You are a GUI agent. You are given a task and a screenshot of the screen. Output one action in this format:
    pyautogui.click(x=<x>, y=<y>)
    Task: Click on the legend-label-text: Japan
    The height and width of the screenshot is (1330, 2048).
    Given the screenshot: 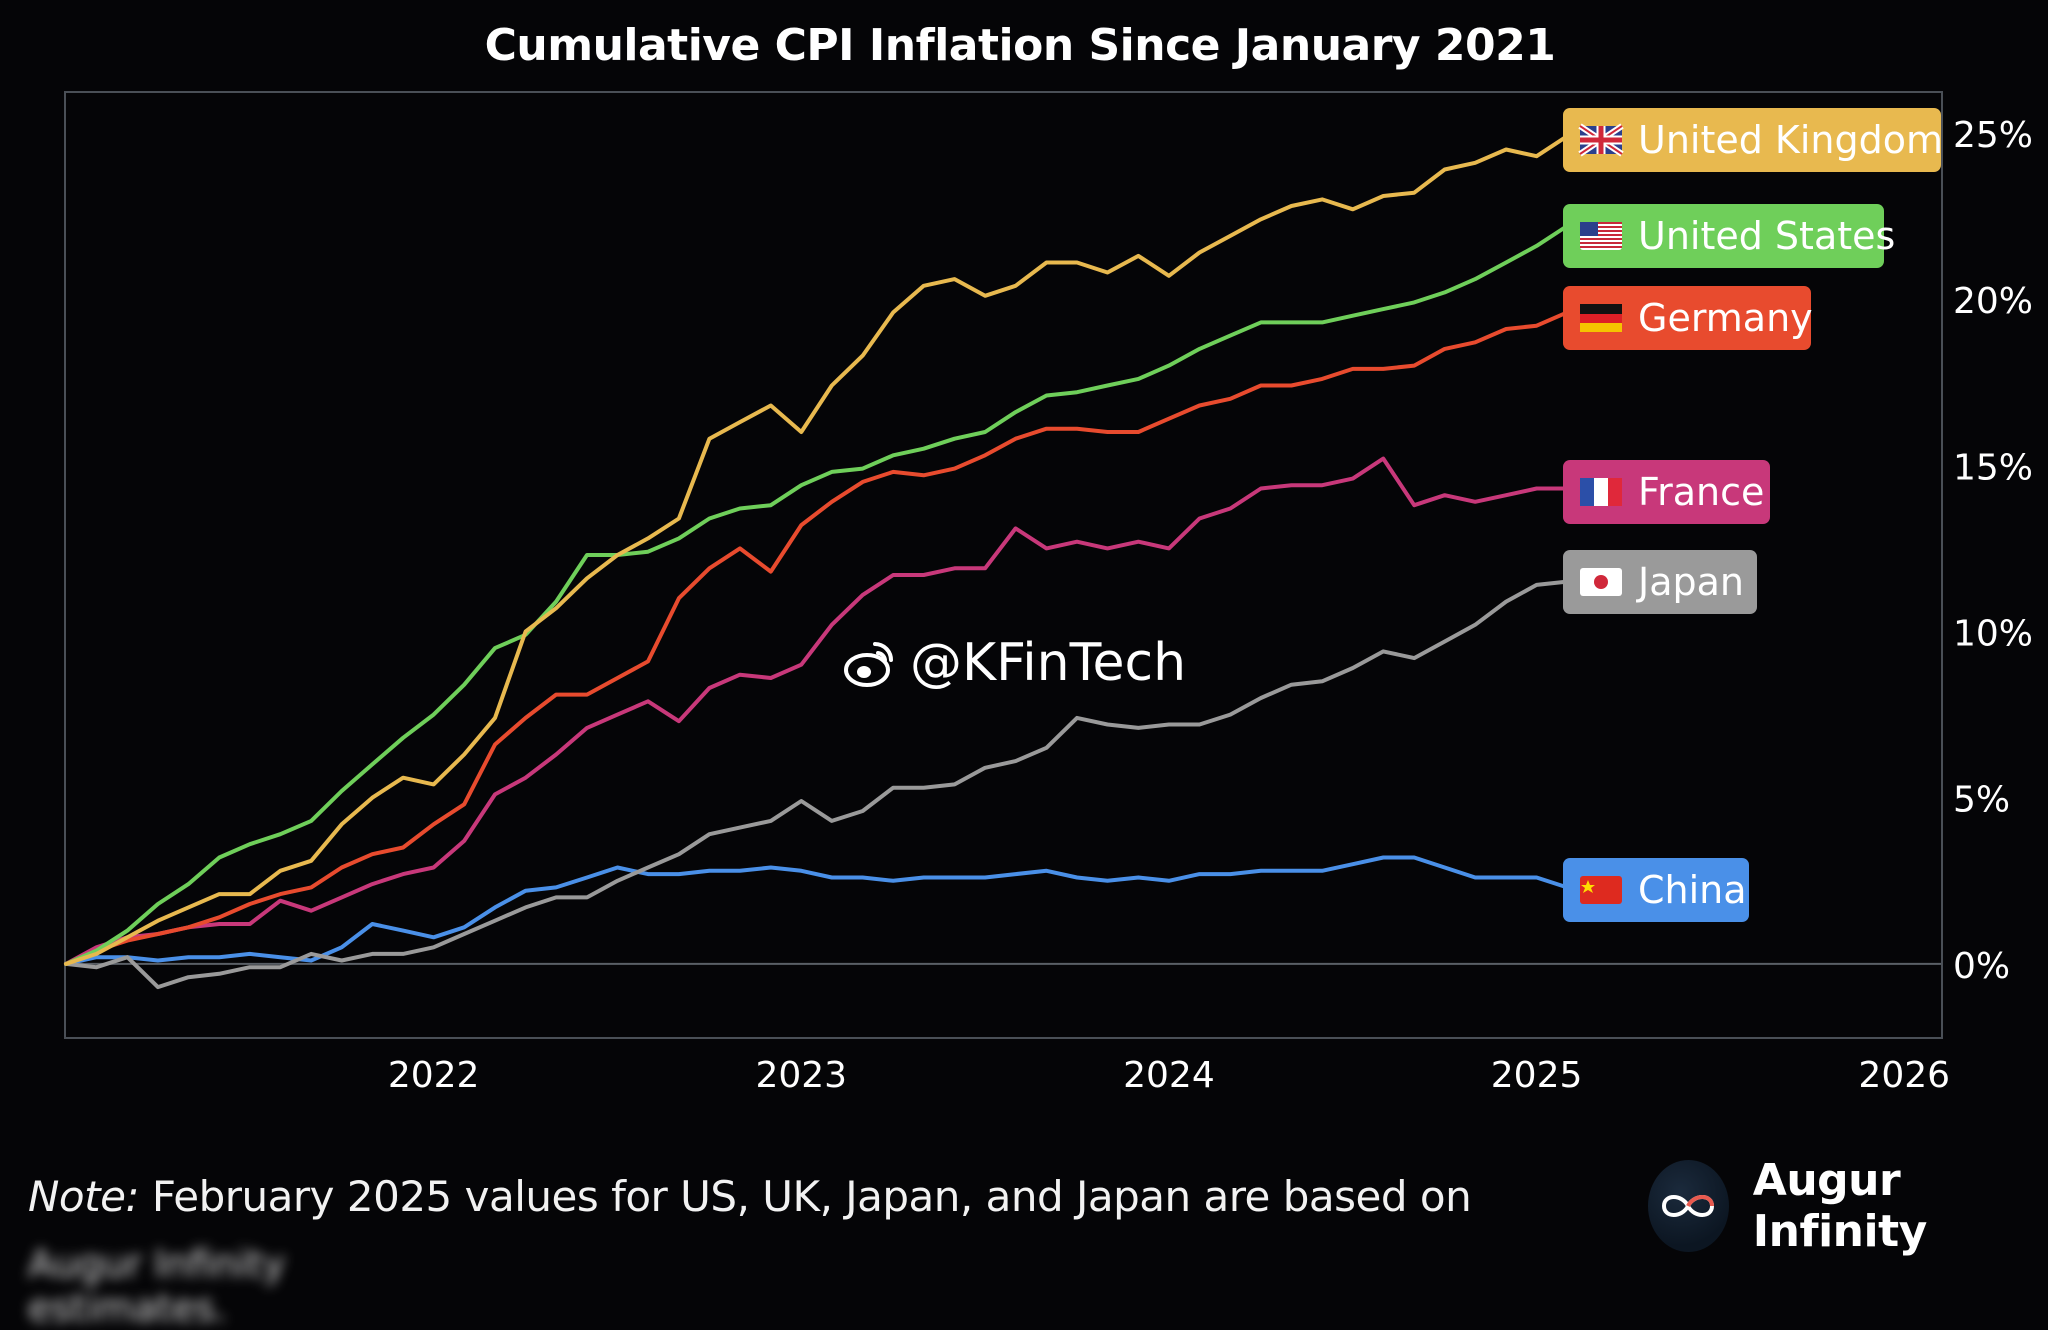 What is the action you would take?
    pyautogui.click(x=1690, y=582)
    